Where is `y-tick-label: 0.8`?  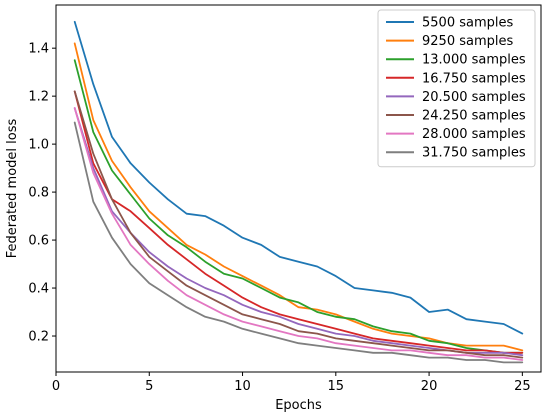 y-tick-label: 0.8 is located at coordinates (38, 193).